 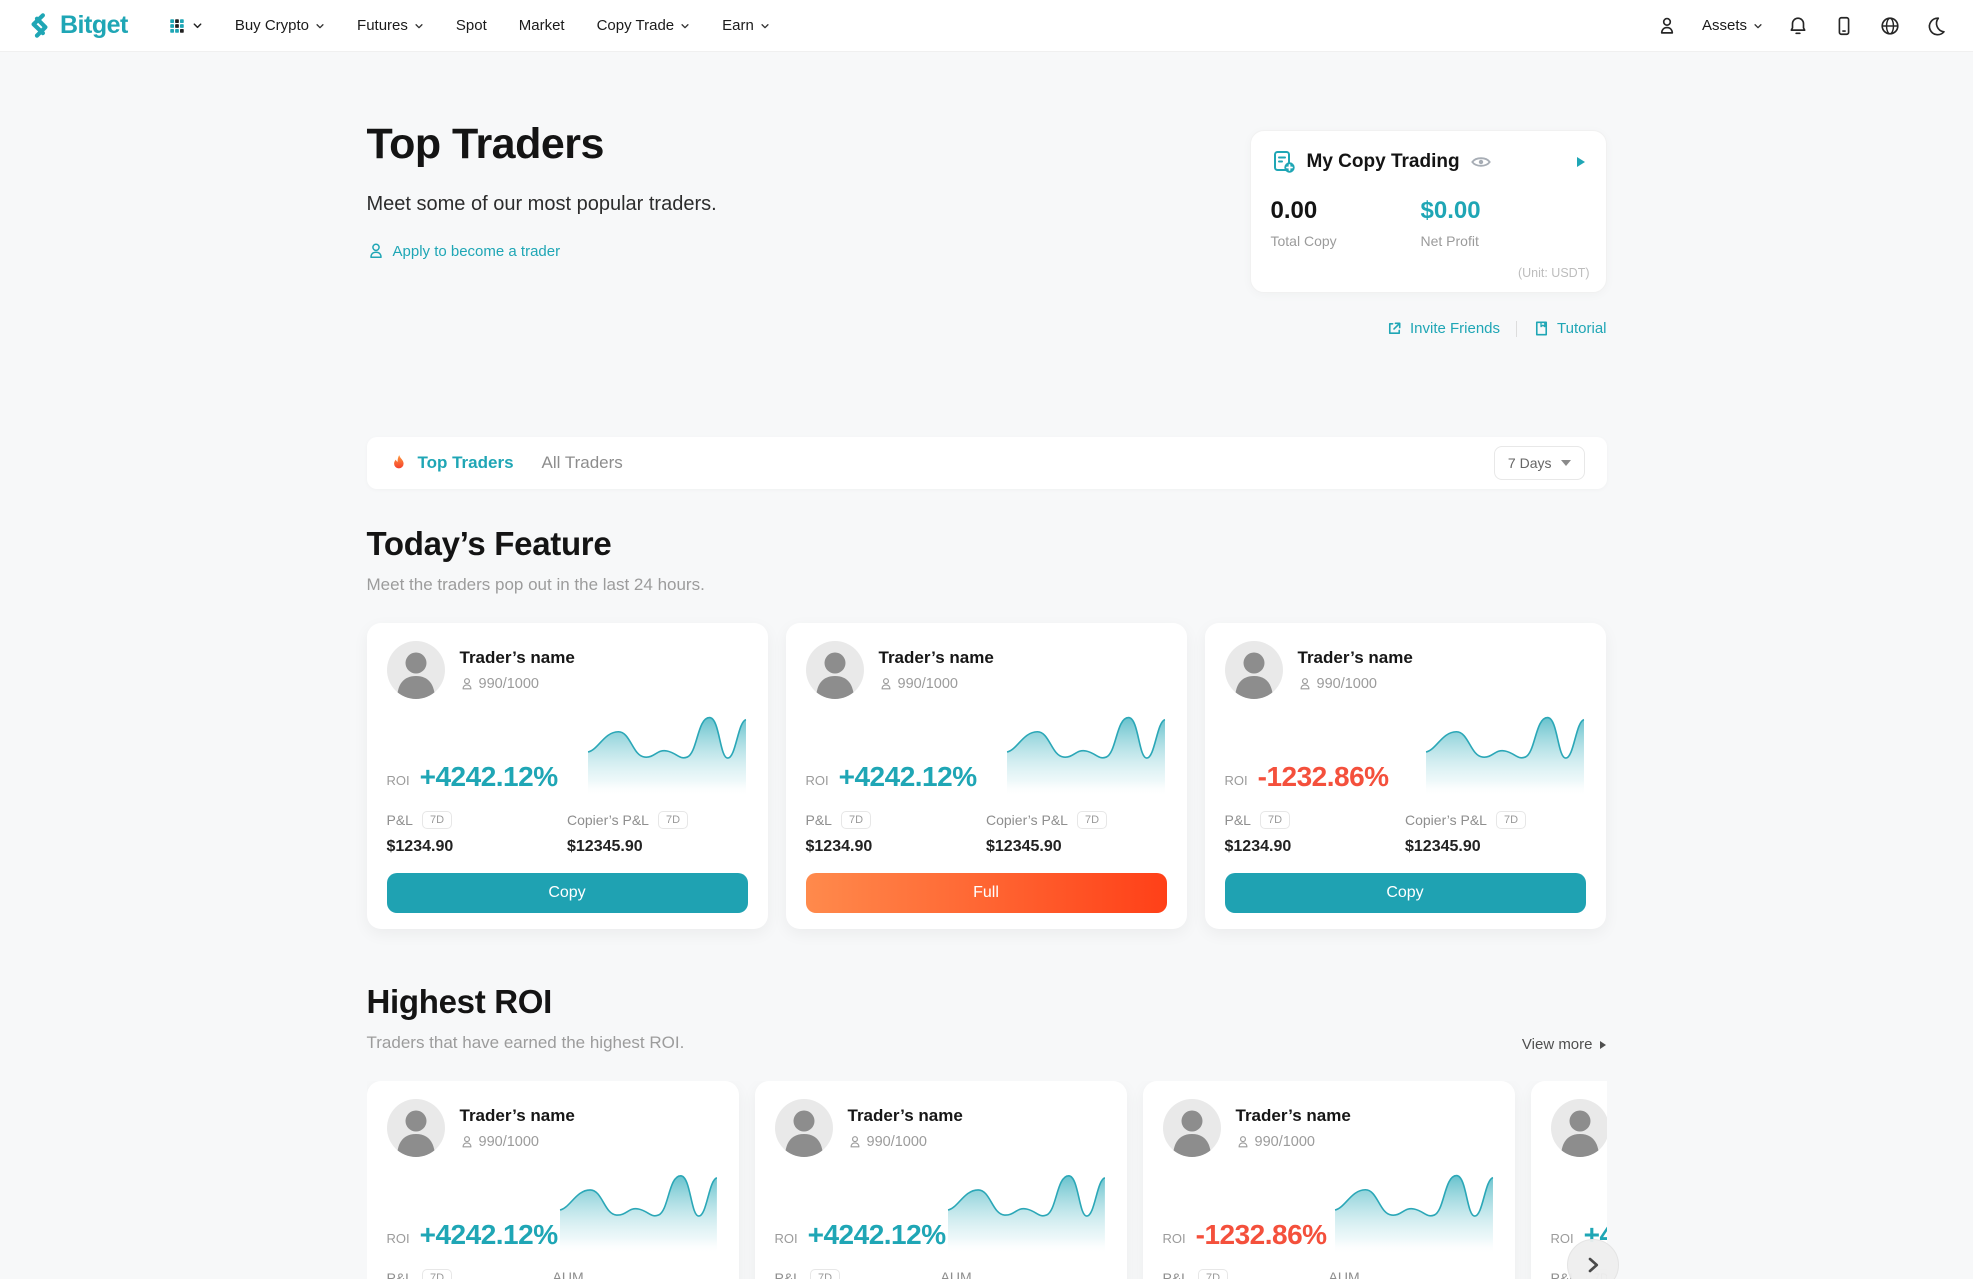 What do you see at coordinates (1758, 26) in the screenshot?
I see `chevron-down-icon` at bounding box center [1758, 26].